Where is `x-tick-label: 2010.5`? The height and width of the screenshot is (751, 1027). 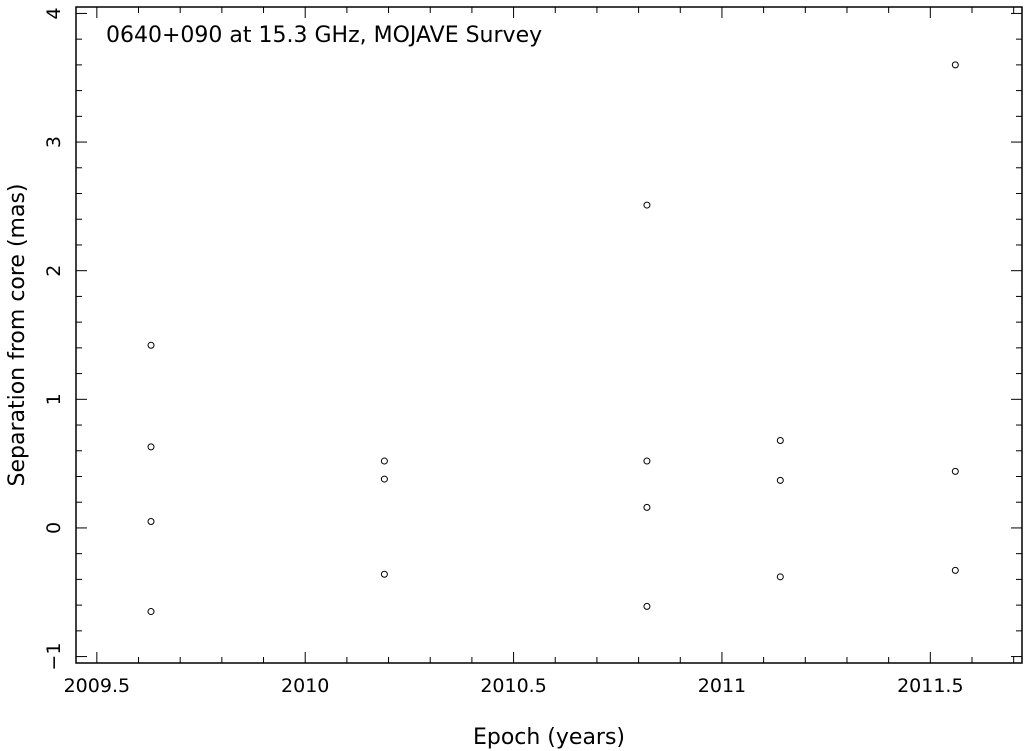 x-tick-label: 2010.5 is located at coordinates (513, 686).